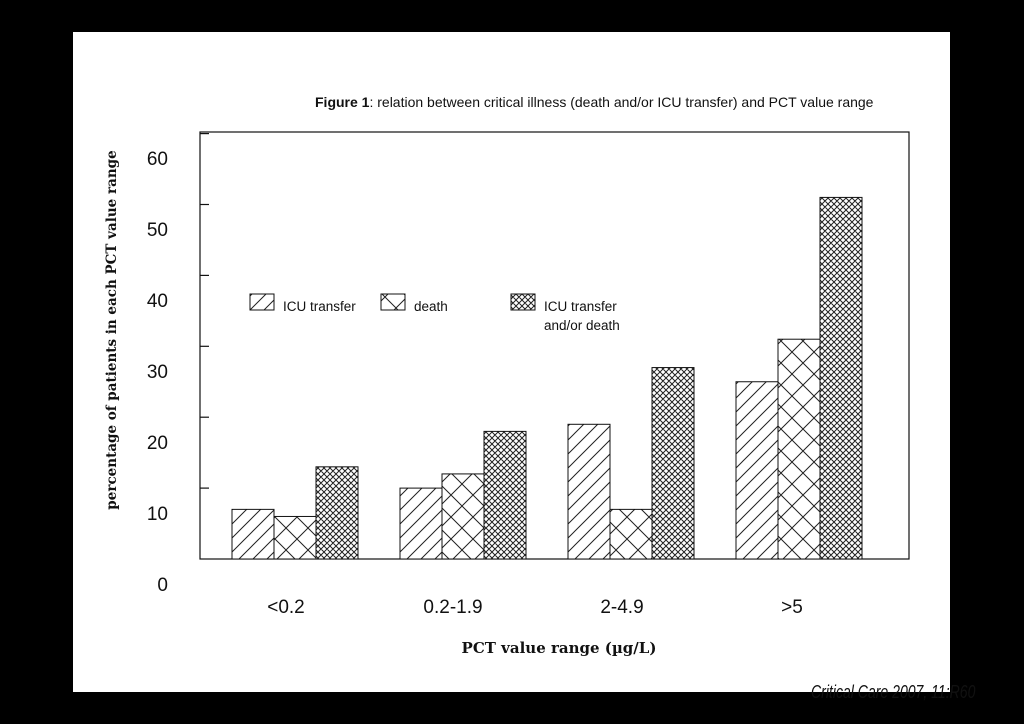 Image resolution: width=1024 pixels, height=724 pixels. What do you see at coordinates (178, 364) in the screenshot?
I see `y-axis: 0 10 20 30 40 50 60` at bounding box center [178, 364].